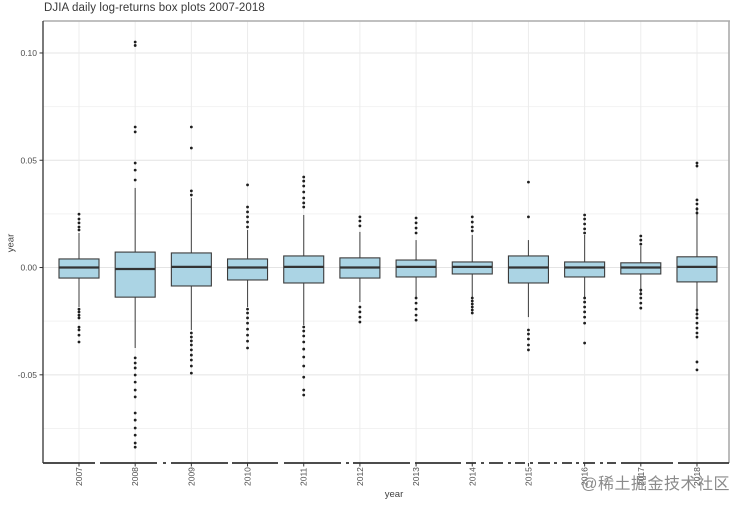 The height and width of the screenshot is (509, 733). What do you see at coordinates (528, 476) in the screenshot?
I see `x-tick-label: 2015` at bounding box center [528, 476].